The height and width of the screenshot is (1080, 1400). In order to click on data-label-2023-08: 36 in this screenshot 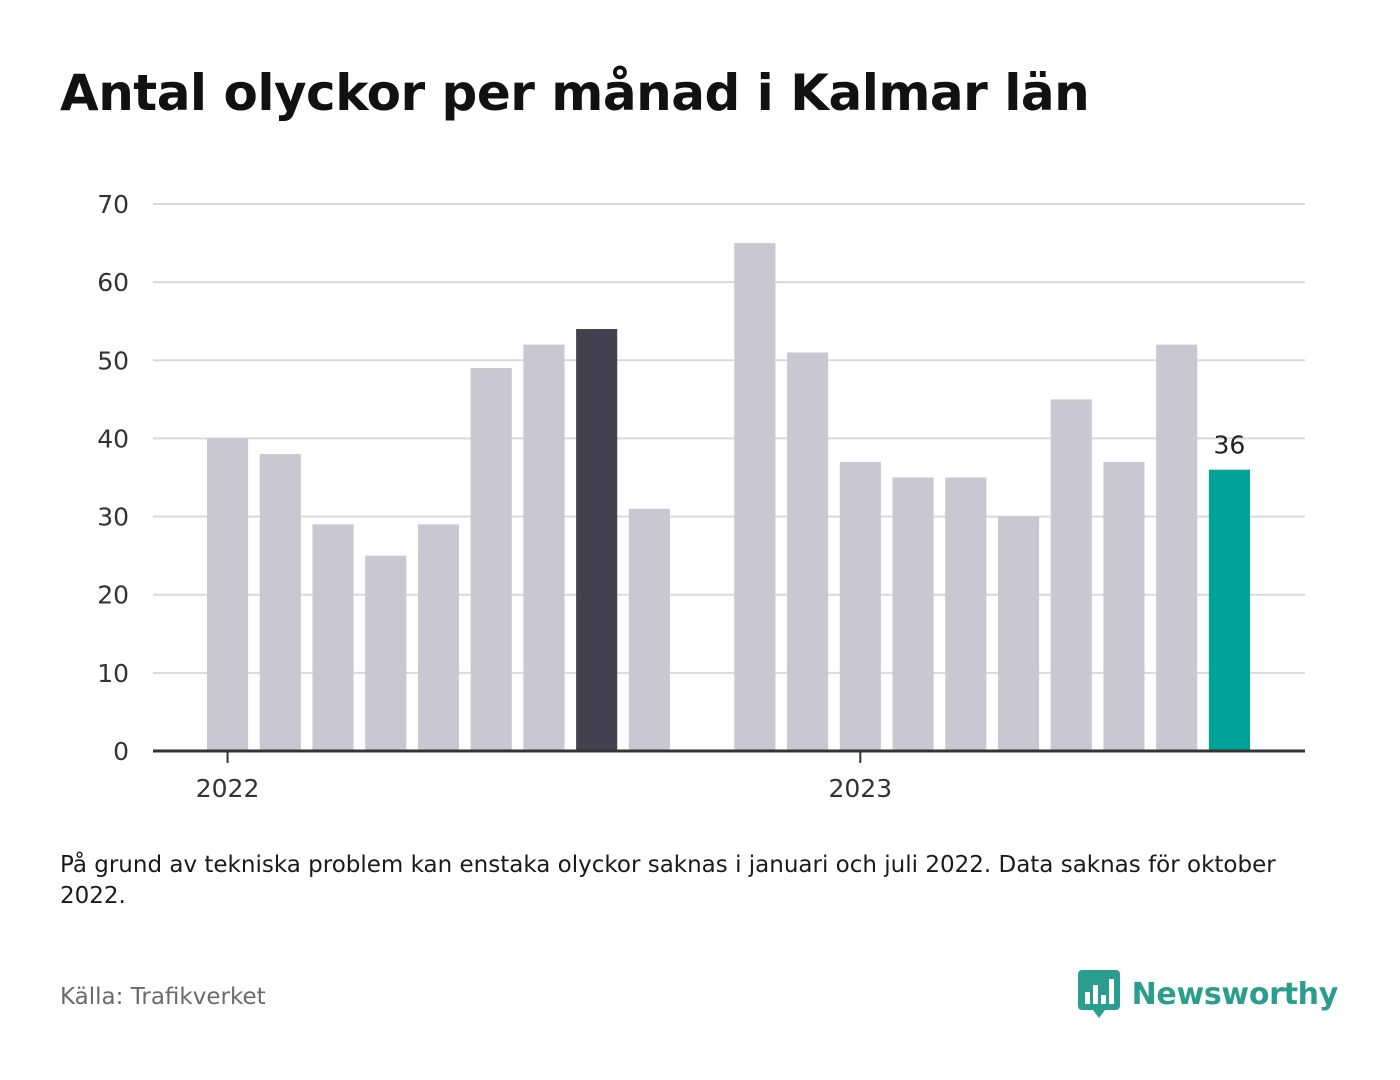, I will do `click(1230, 445)`.